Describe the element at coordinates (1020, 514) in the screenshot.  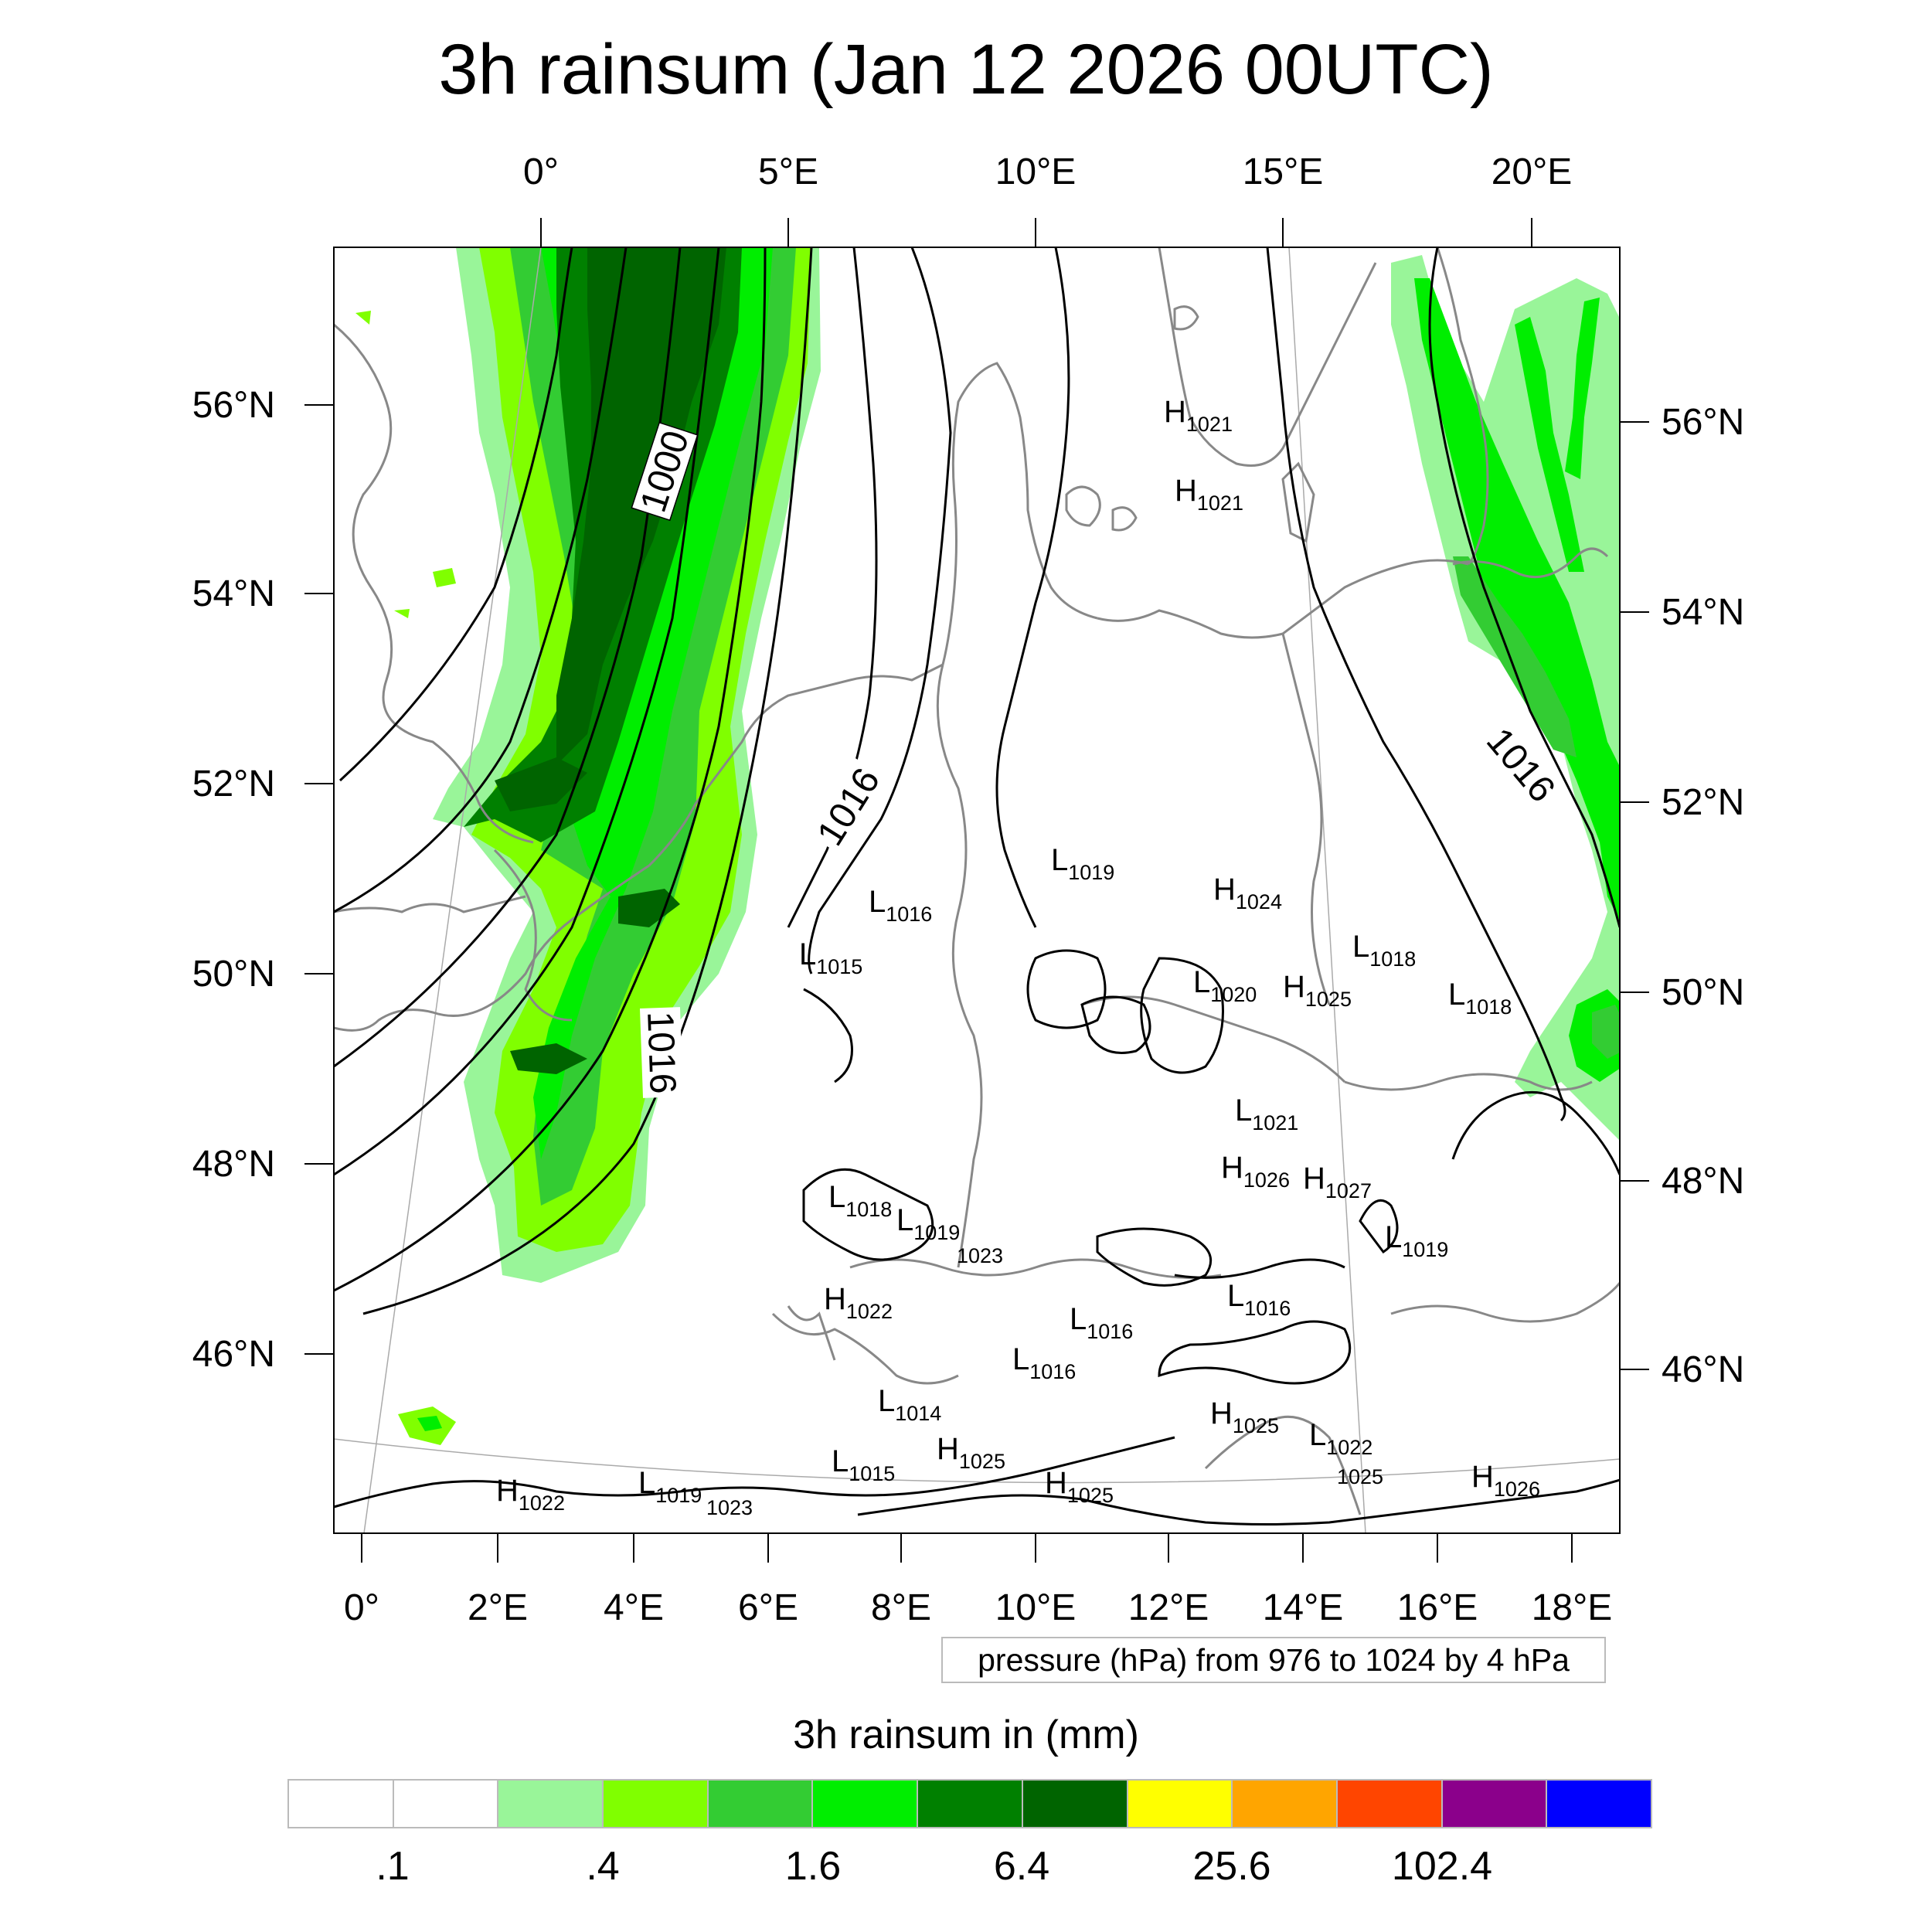
I see `denmark-jutland` at that location.